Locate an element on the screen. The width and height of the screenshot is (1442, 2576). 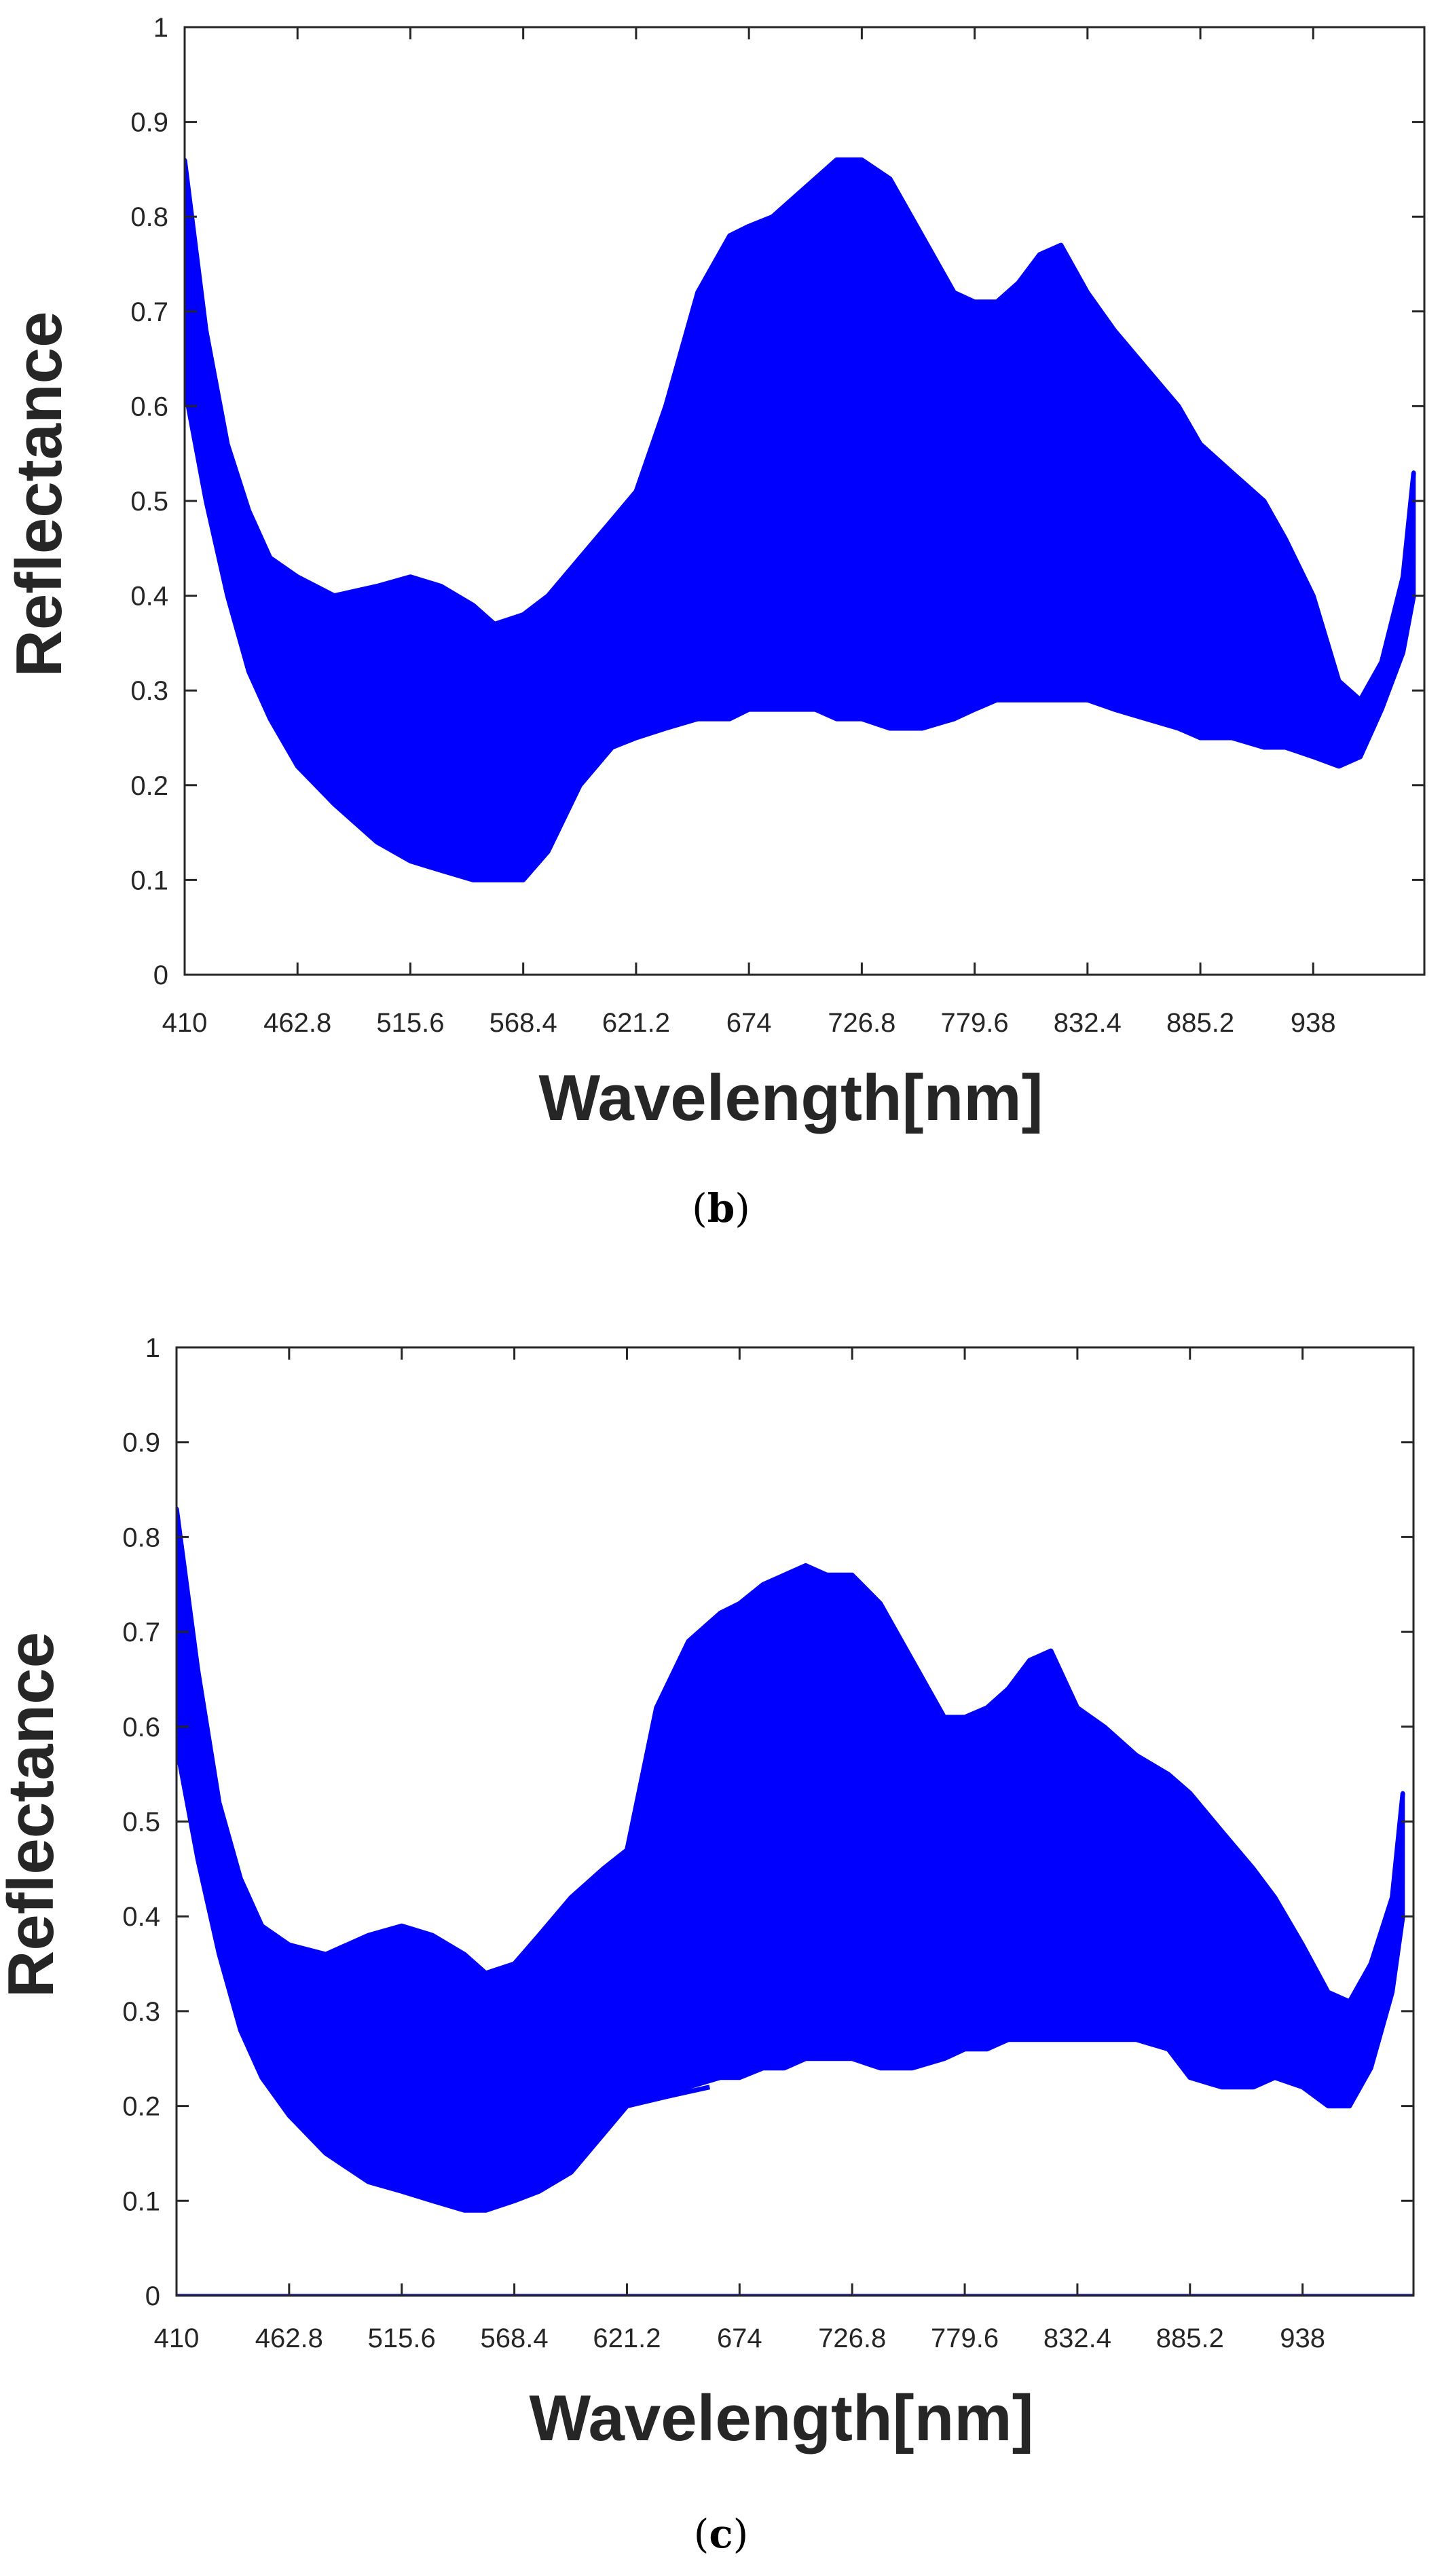
panel-caption: (b) is located at coordinates (721, 1208).